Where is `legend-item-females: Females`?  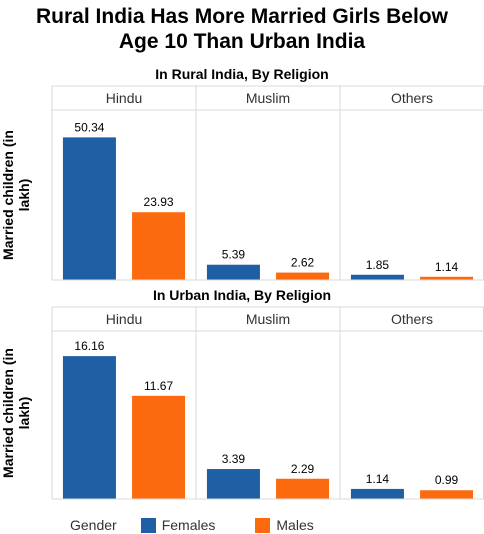 legend-item-females: Females is located at coordinates (178, 525).